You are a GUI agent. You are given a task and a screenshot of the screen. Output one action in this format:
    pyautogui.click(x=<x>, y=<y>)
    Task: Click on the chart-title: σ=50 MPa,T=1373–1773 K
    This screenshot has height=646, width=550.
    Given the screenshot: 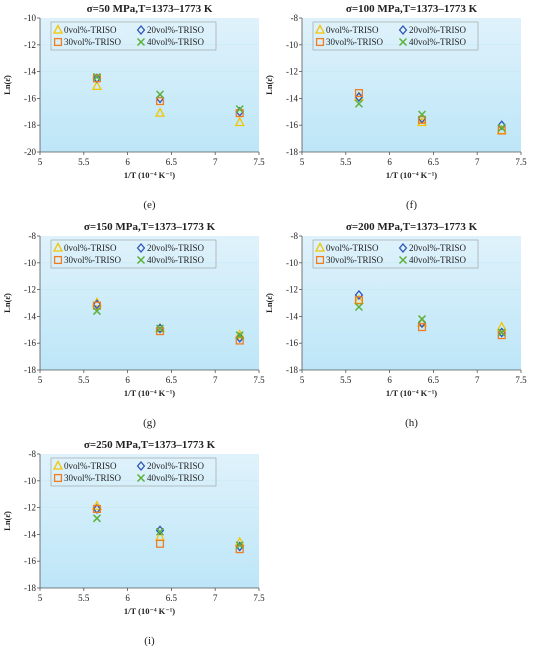 What is the action you would take?
    pyautogui.click(x=150, y=9)
    